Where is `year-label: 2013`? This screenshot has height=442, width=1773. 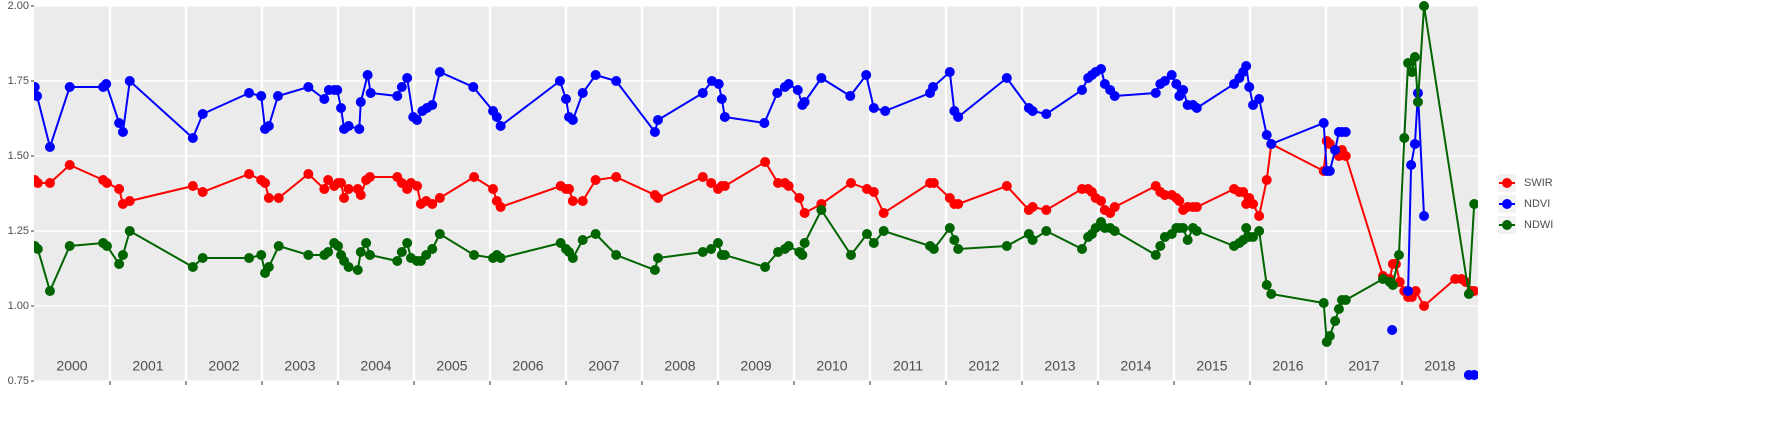
year-label: 2013 is located at coordinates (1059, 366).